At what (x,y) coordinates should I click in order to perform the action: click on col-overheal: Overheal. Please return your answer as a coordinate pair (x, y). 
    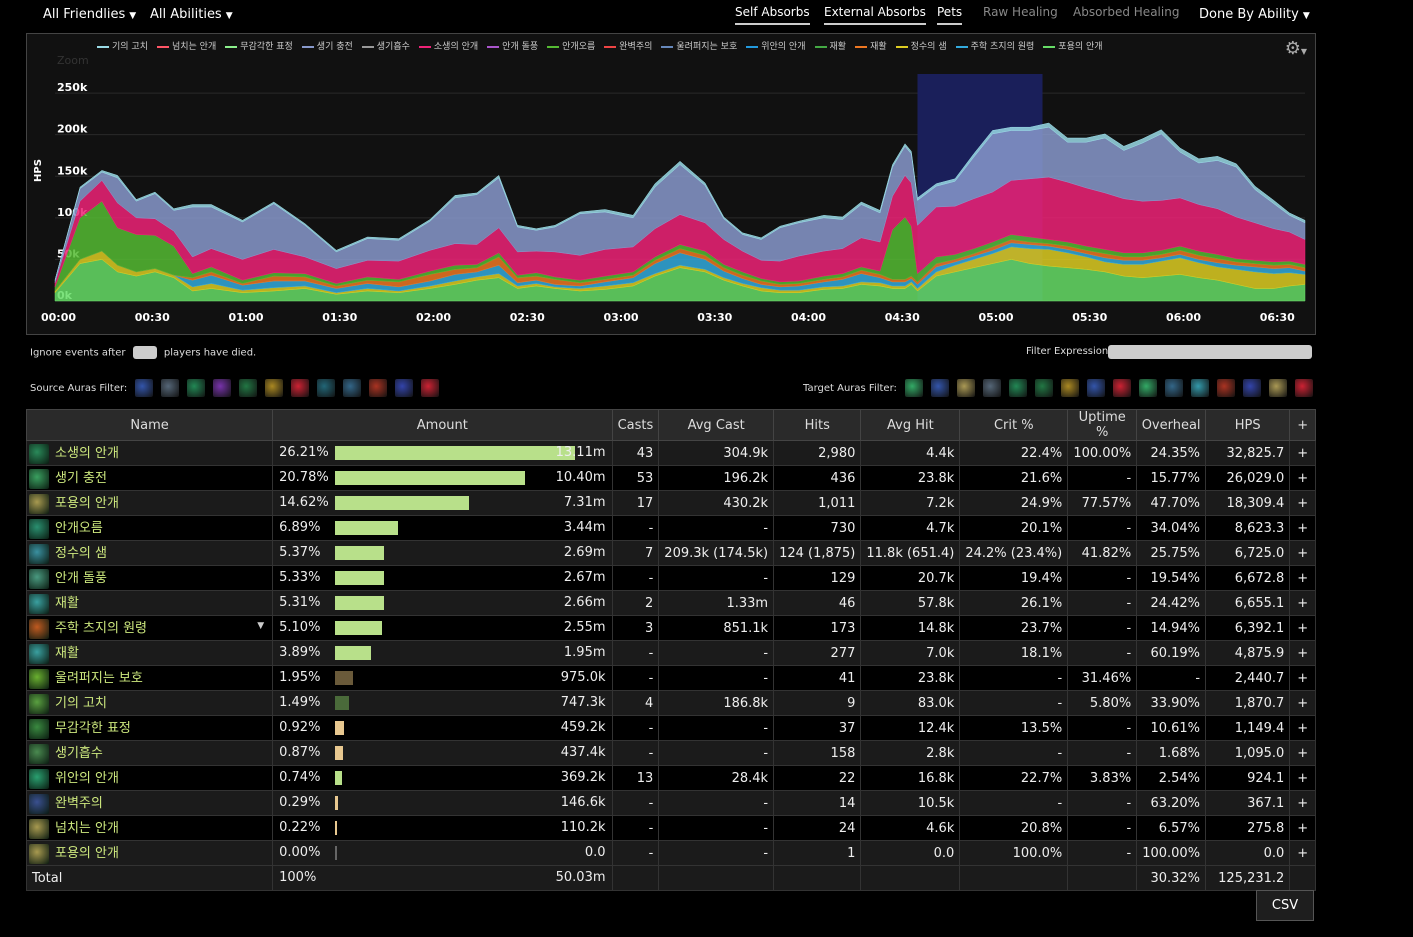
    Looking at the image, I should click on (1171, 425).